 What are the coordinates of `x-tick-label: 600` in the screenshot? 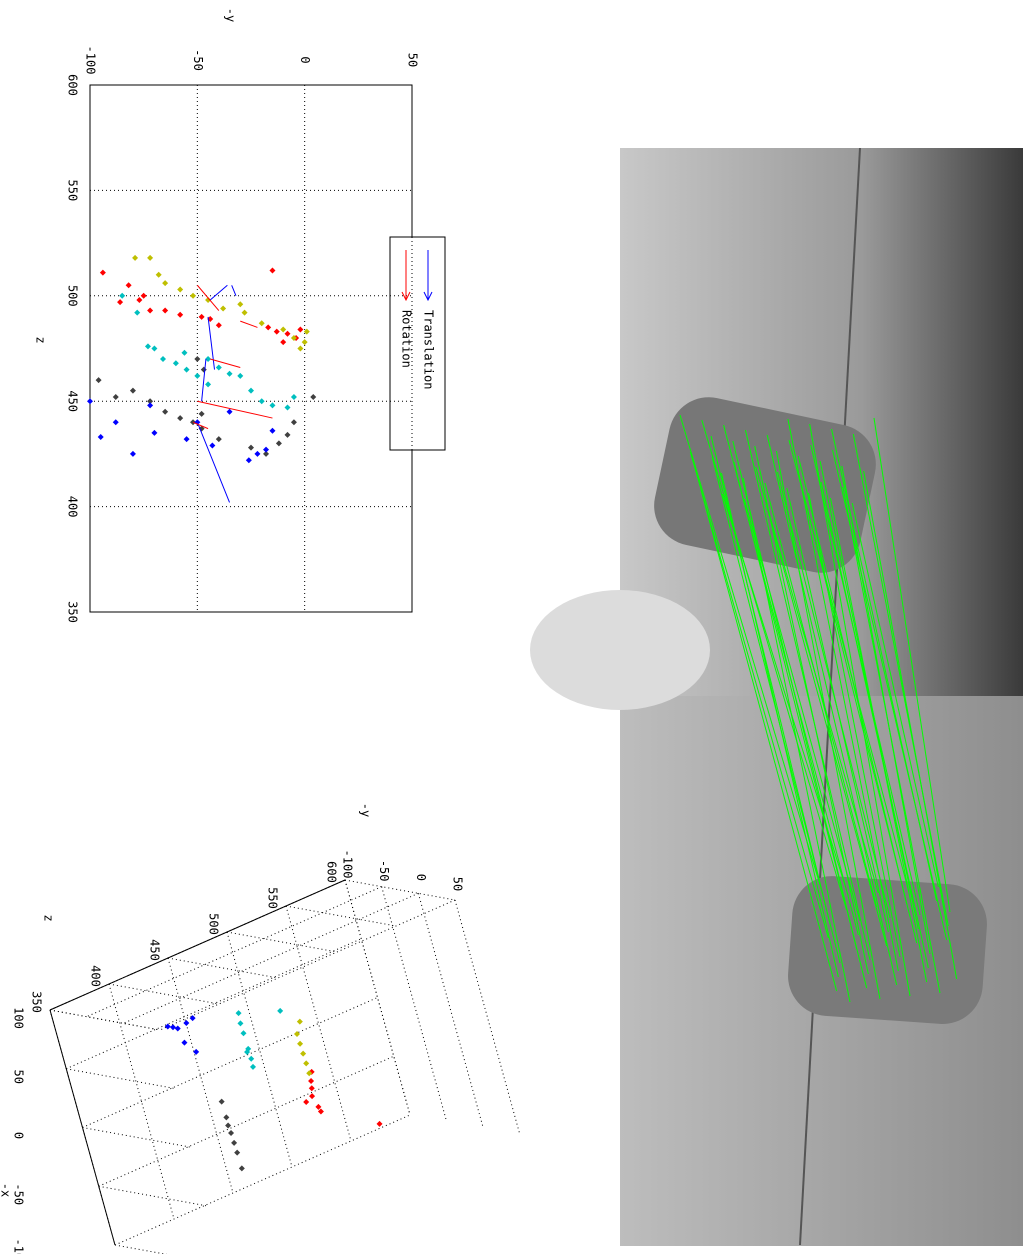 It's located at (73, 85).